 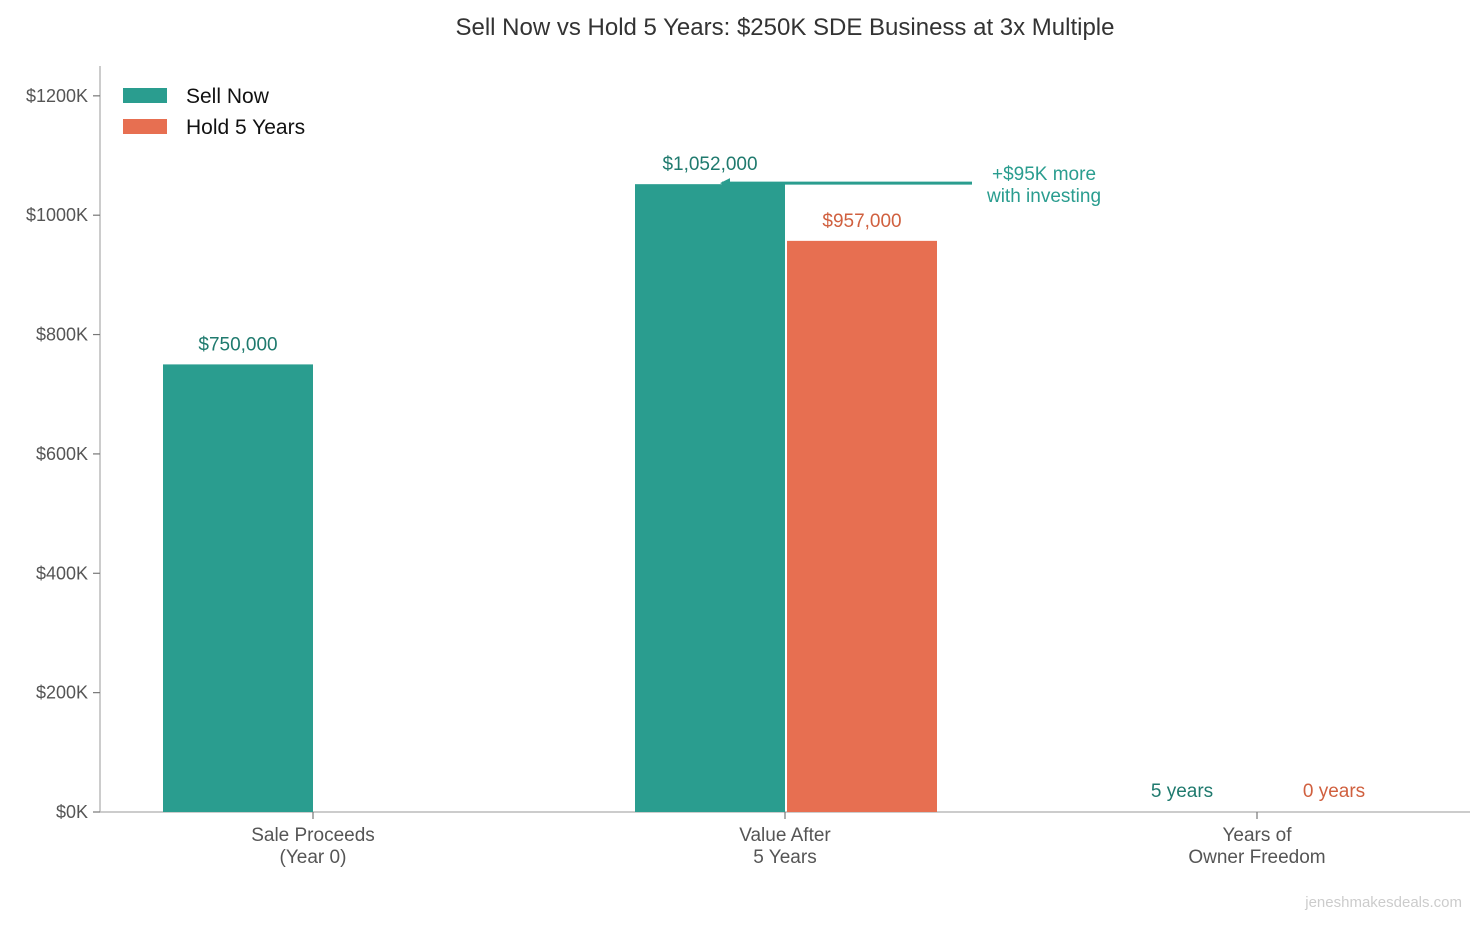 I want to click on data-label: 5 years, so click(x=1182, y=791).